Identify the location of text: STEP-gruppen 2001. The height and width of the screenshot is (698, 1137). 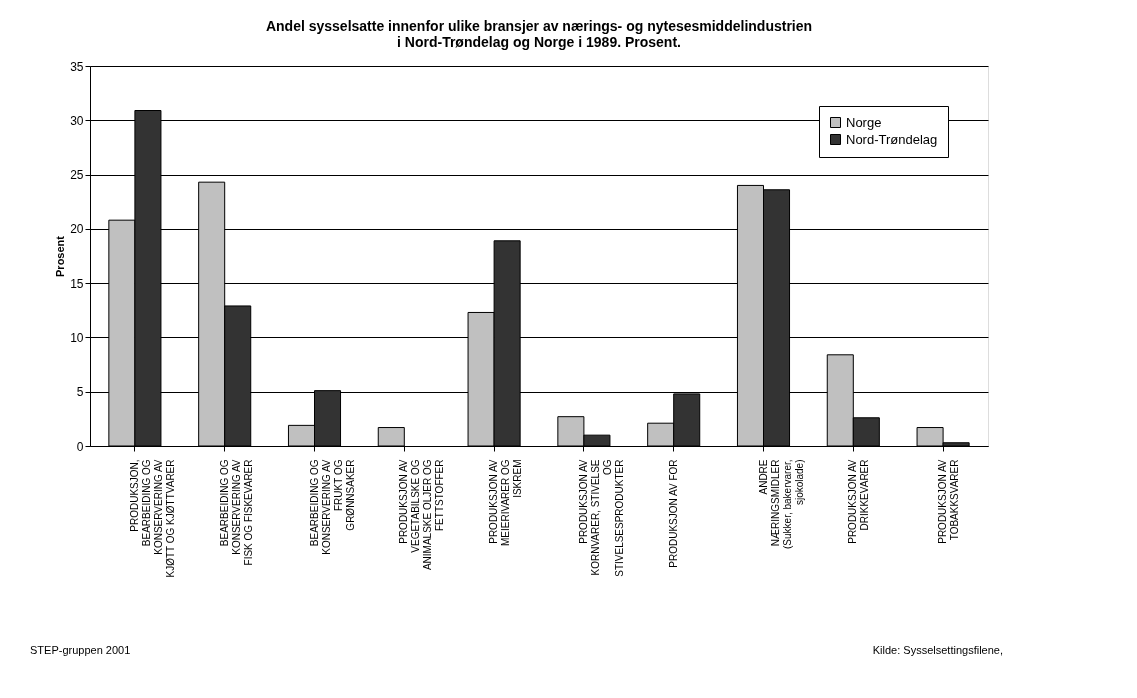
(80, 650).